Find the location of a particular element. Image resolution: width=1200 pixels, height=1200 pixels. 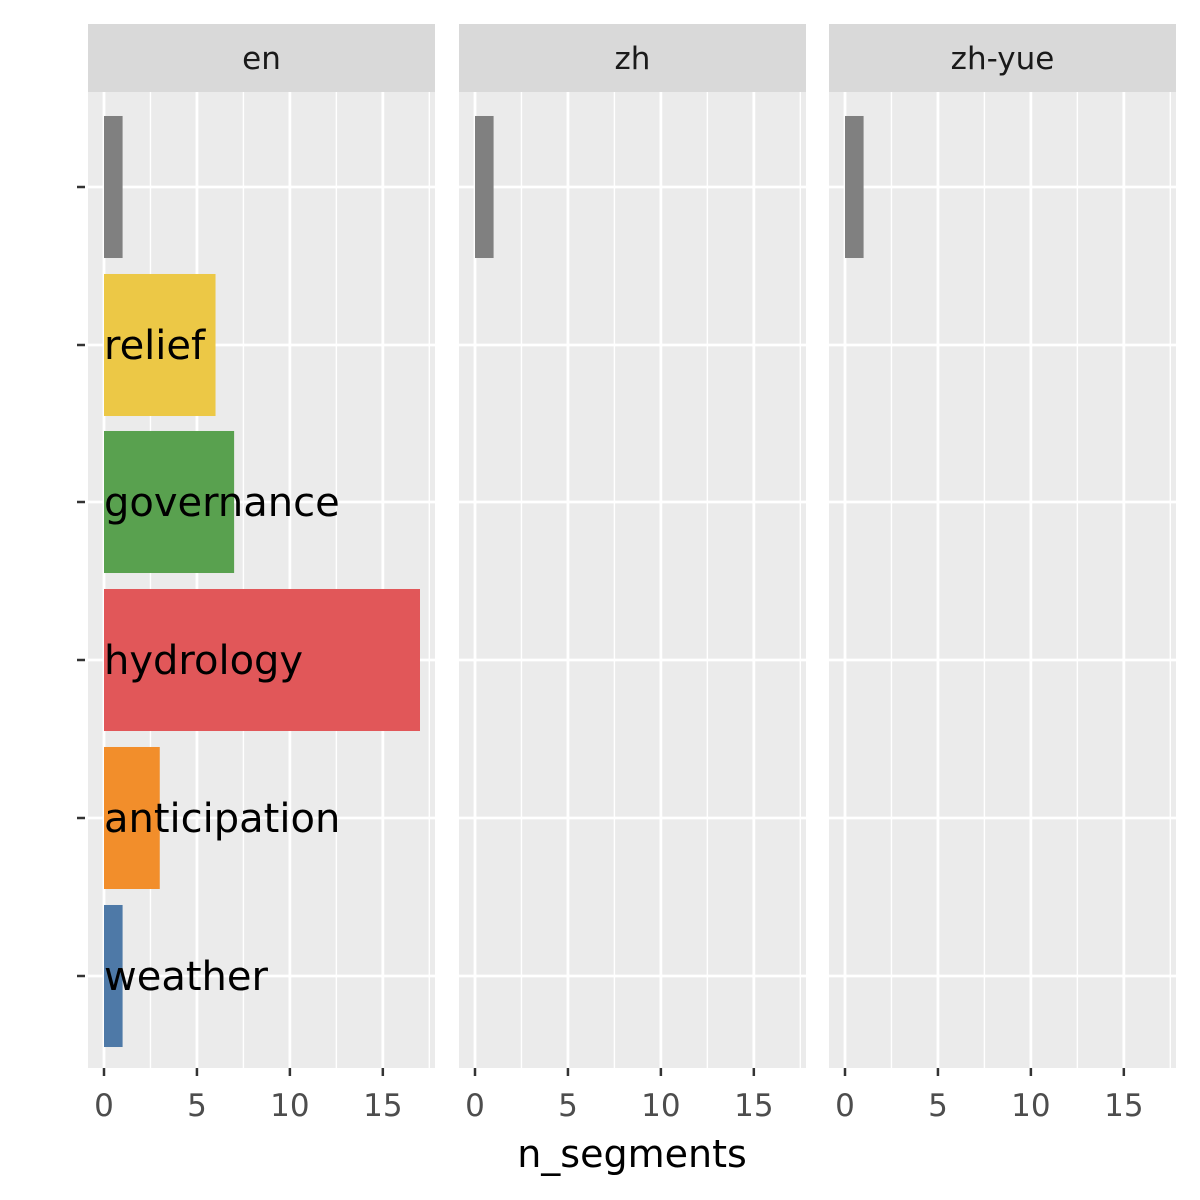

bar-weather is located at coordinates (113, 976).